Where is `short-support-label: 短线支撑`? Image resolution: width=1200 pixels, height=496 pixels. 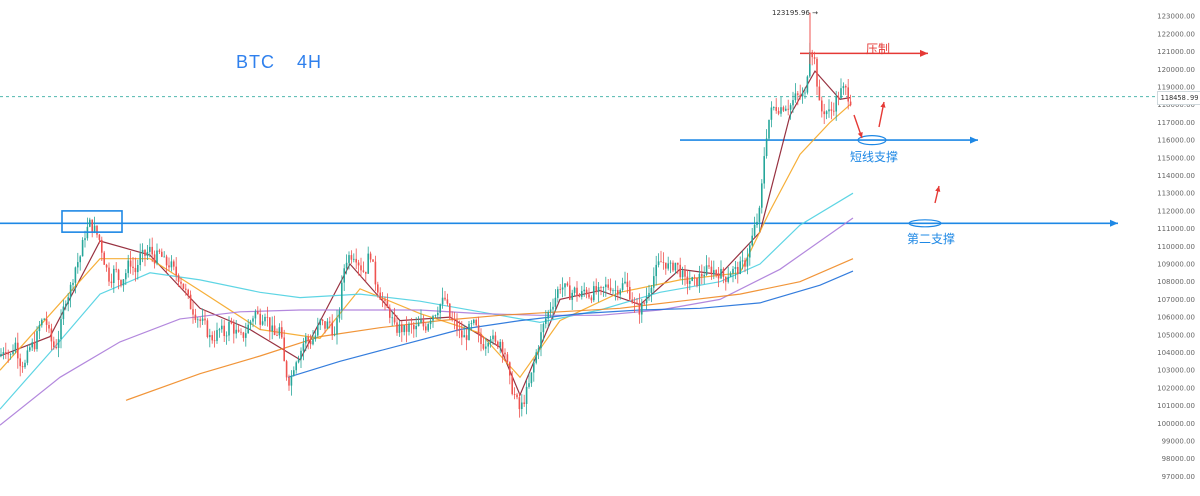 short-support-label: 短线支撑 is located at coordinates (874, 157).